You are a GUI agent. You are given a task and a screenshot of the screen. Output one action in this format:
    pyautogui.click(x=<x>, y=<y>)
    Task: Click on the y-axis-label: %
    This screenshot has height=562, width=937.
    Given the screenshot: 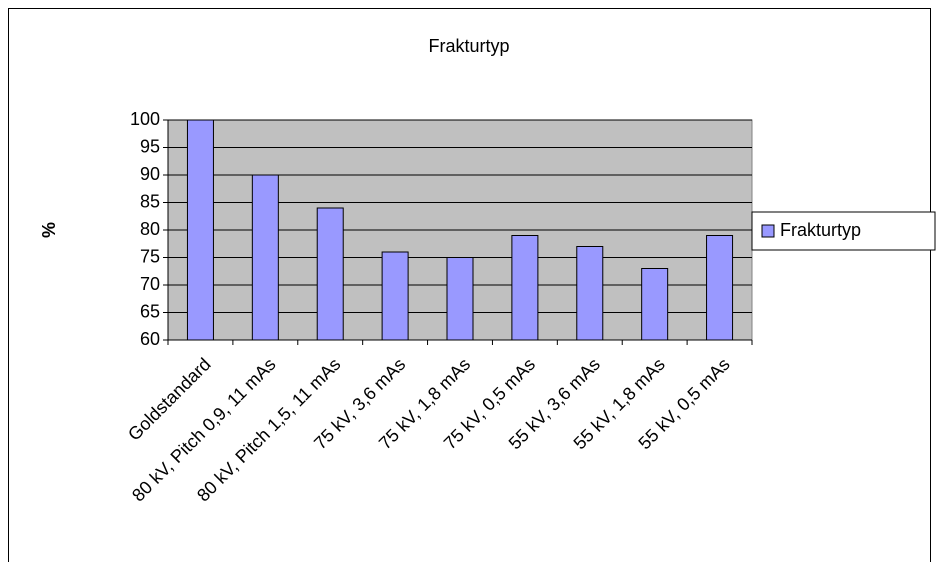 What is the action you would take?
    pyautogui.click(x=49, y=230)
    